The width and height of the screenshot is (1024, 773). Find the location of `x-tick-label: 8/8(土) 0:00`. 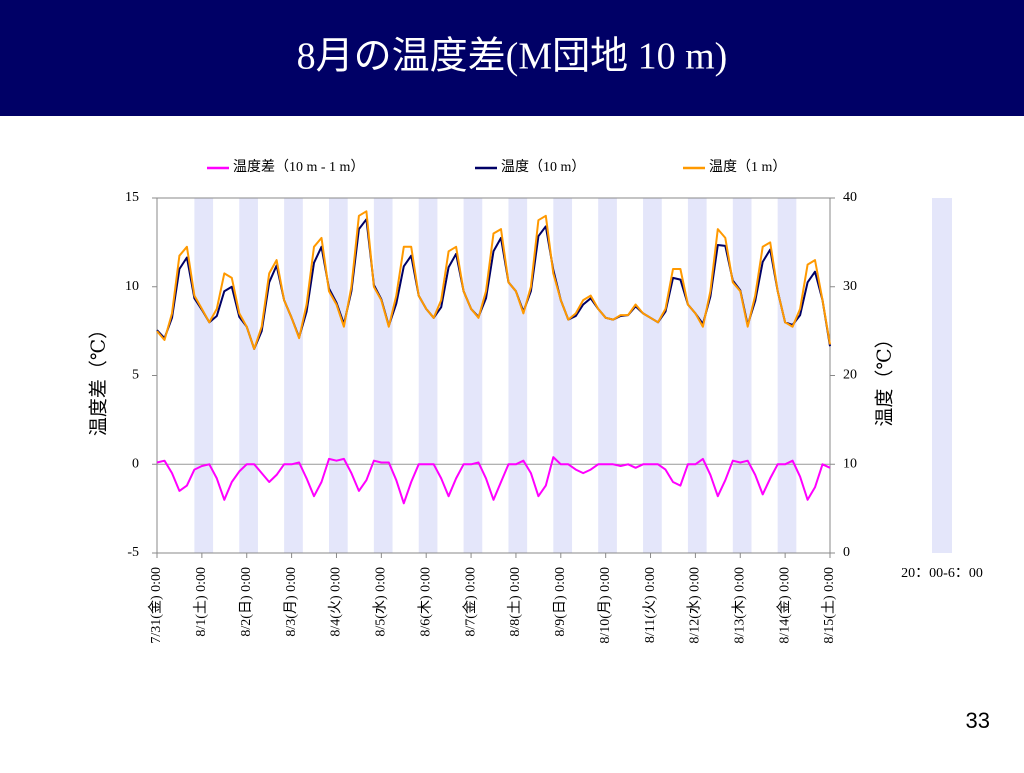

x-tick-label: 8/8(土) 0:00 is located at coordinates (515, 602).